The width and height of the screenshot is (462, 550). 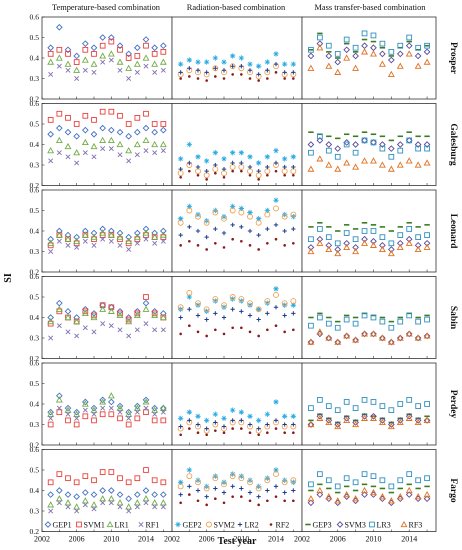 I want to click on legend-bg, so click(x=121, y=524).